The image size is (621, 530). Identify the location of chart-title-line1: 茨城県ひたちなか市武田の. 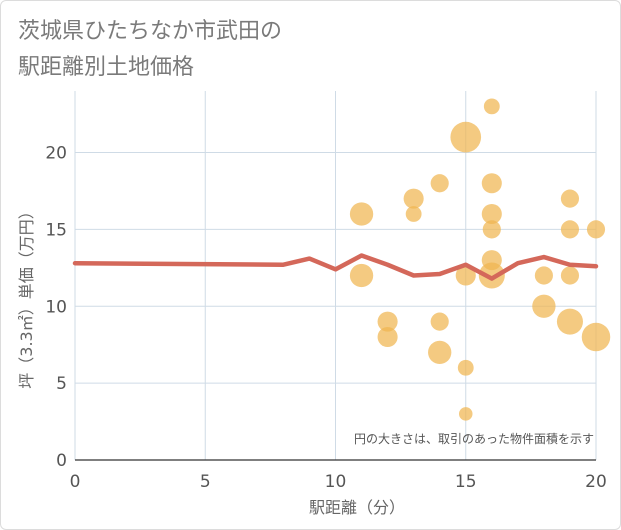
(150, 31).